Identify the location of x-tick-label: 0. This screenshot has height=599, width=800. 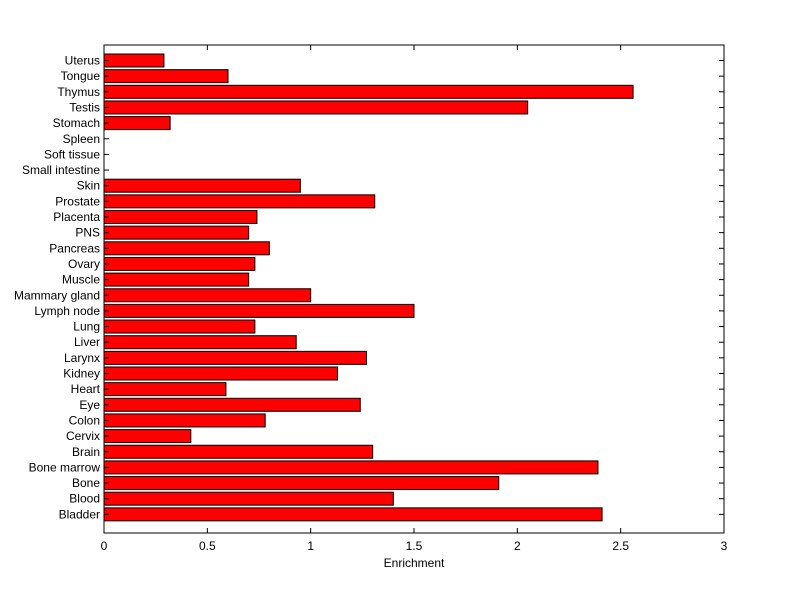
(104, 546).